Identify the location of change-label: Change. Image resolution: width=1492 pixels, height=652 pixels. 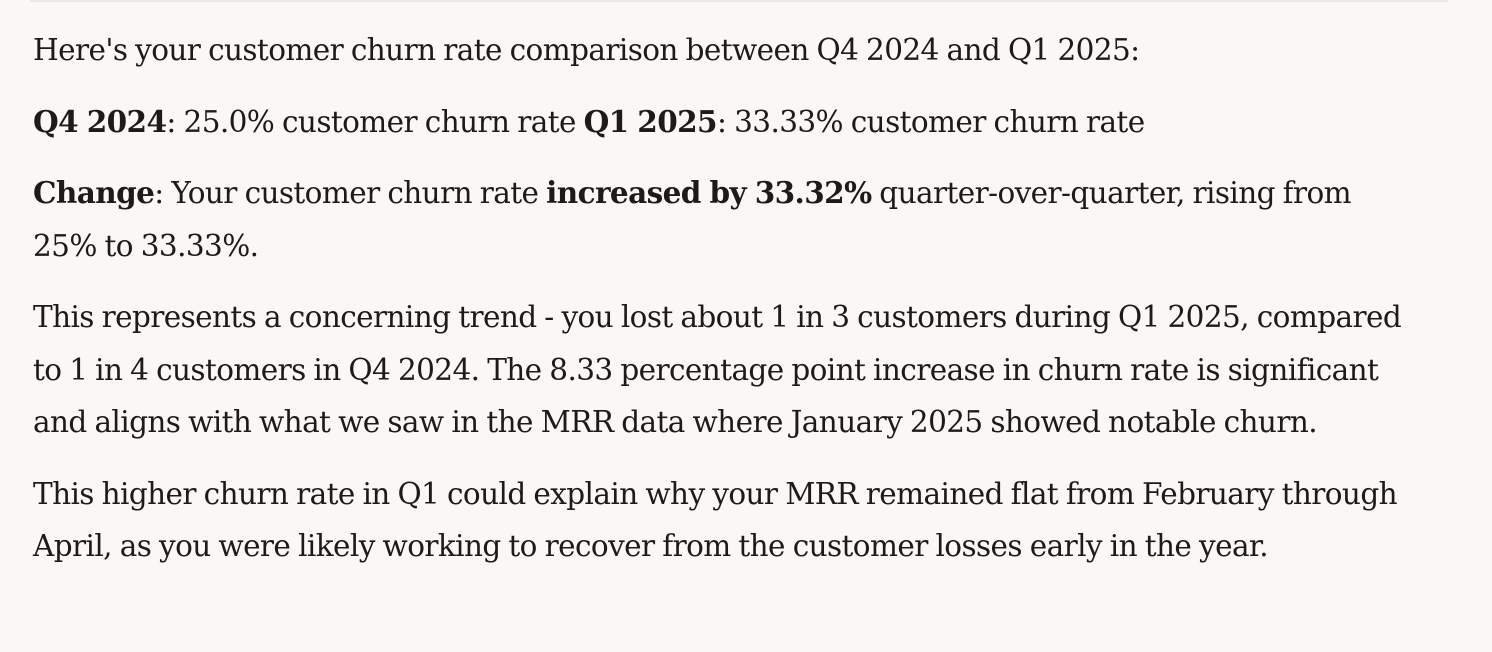
(94, 192).